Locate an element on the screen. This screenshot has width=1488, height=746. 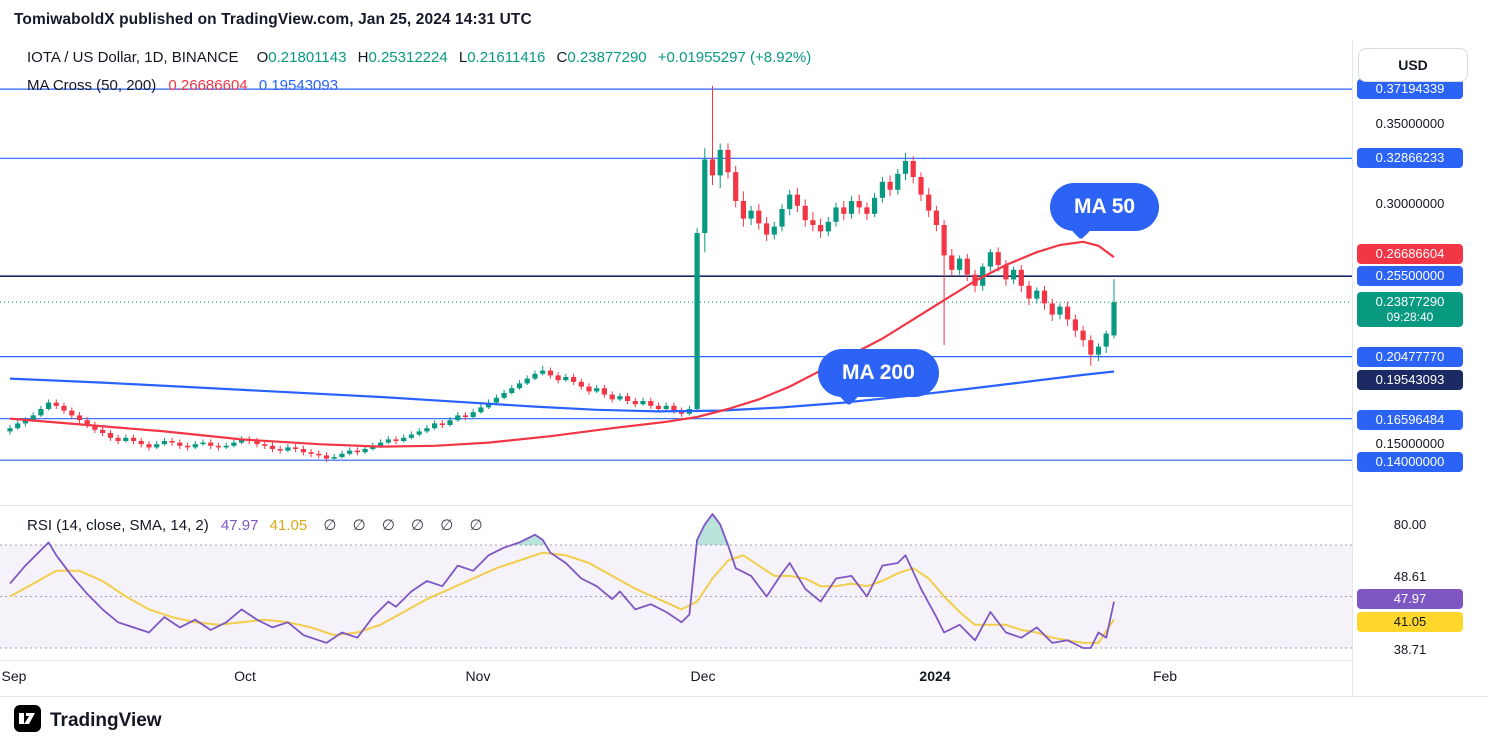
pane-divider is located at coordinates (676, 505).